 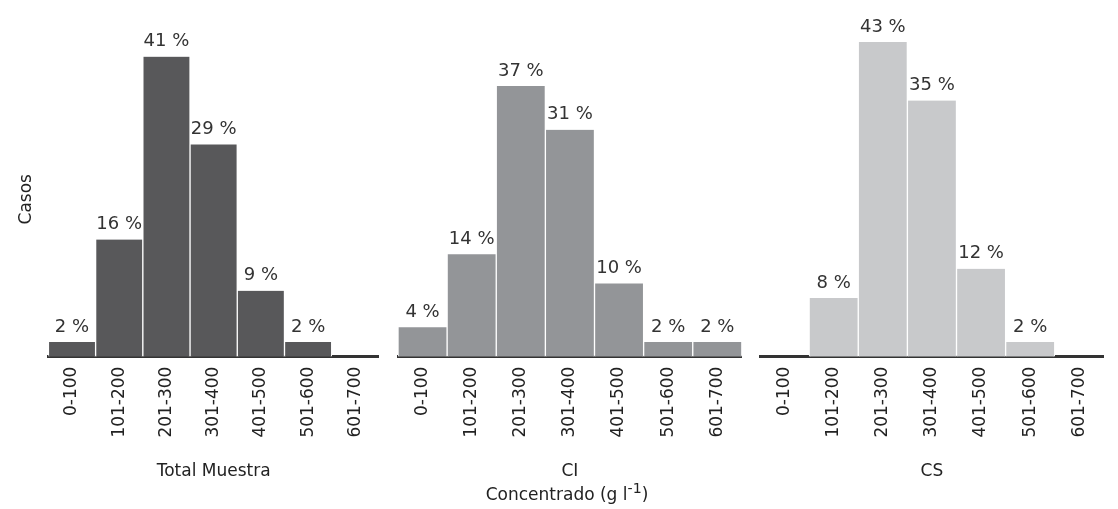 I want to click on data-label: 4 %, so click(x=422, y=310).